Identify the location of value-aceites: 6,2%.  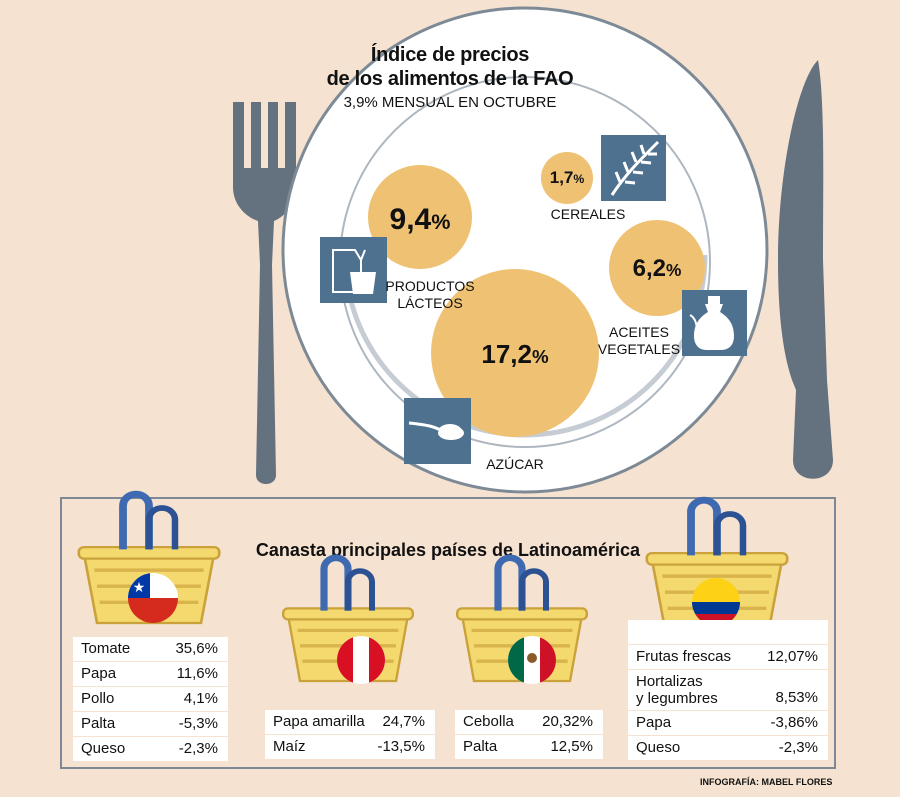
(657, 269).